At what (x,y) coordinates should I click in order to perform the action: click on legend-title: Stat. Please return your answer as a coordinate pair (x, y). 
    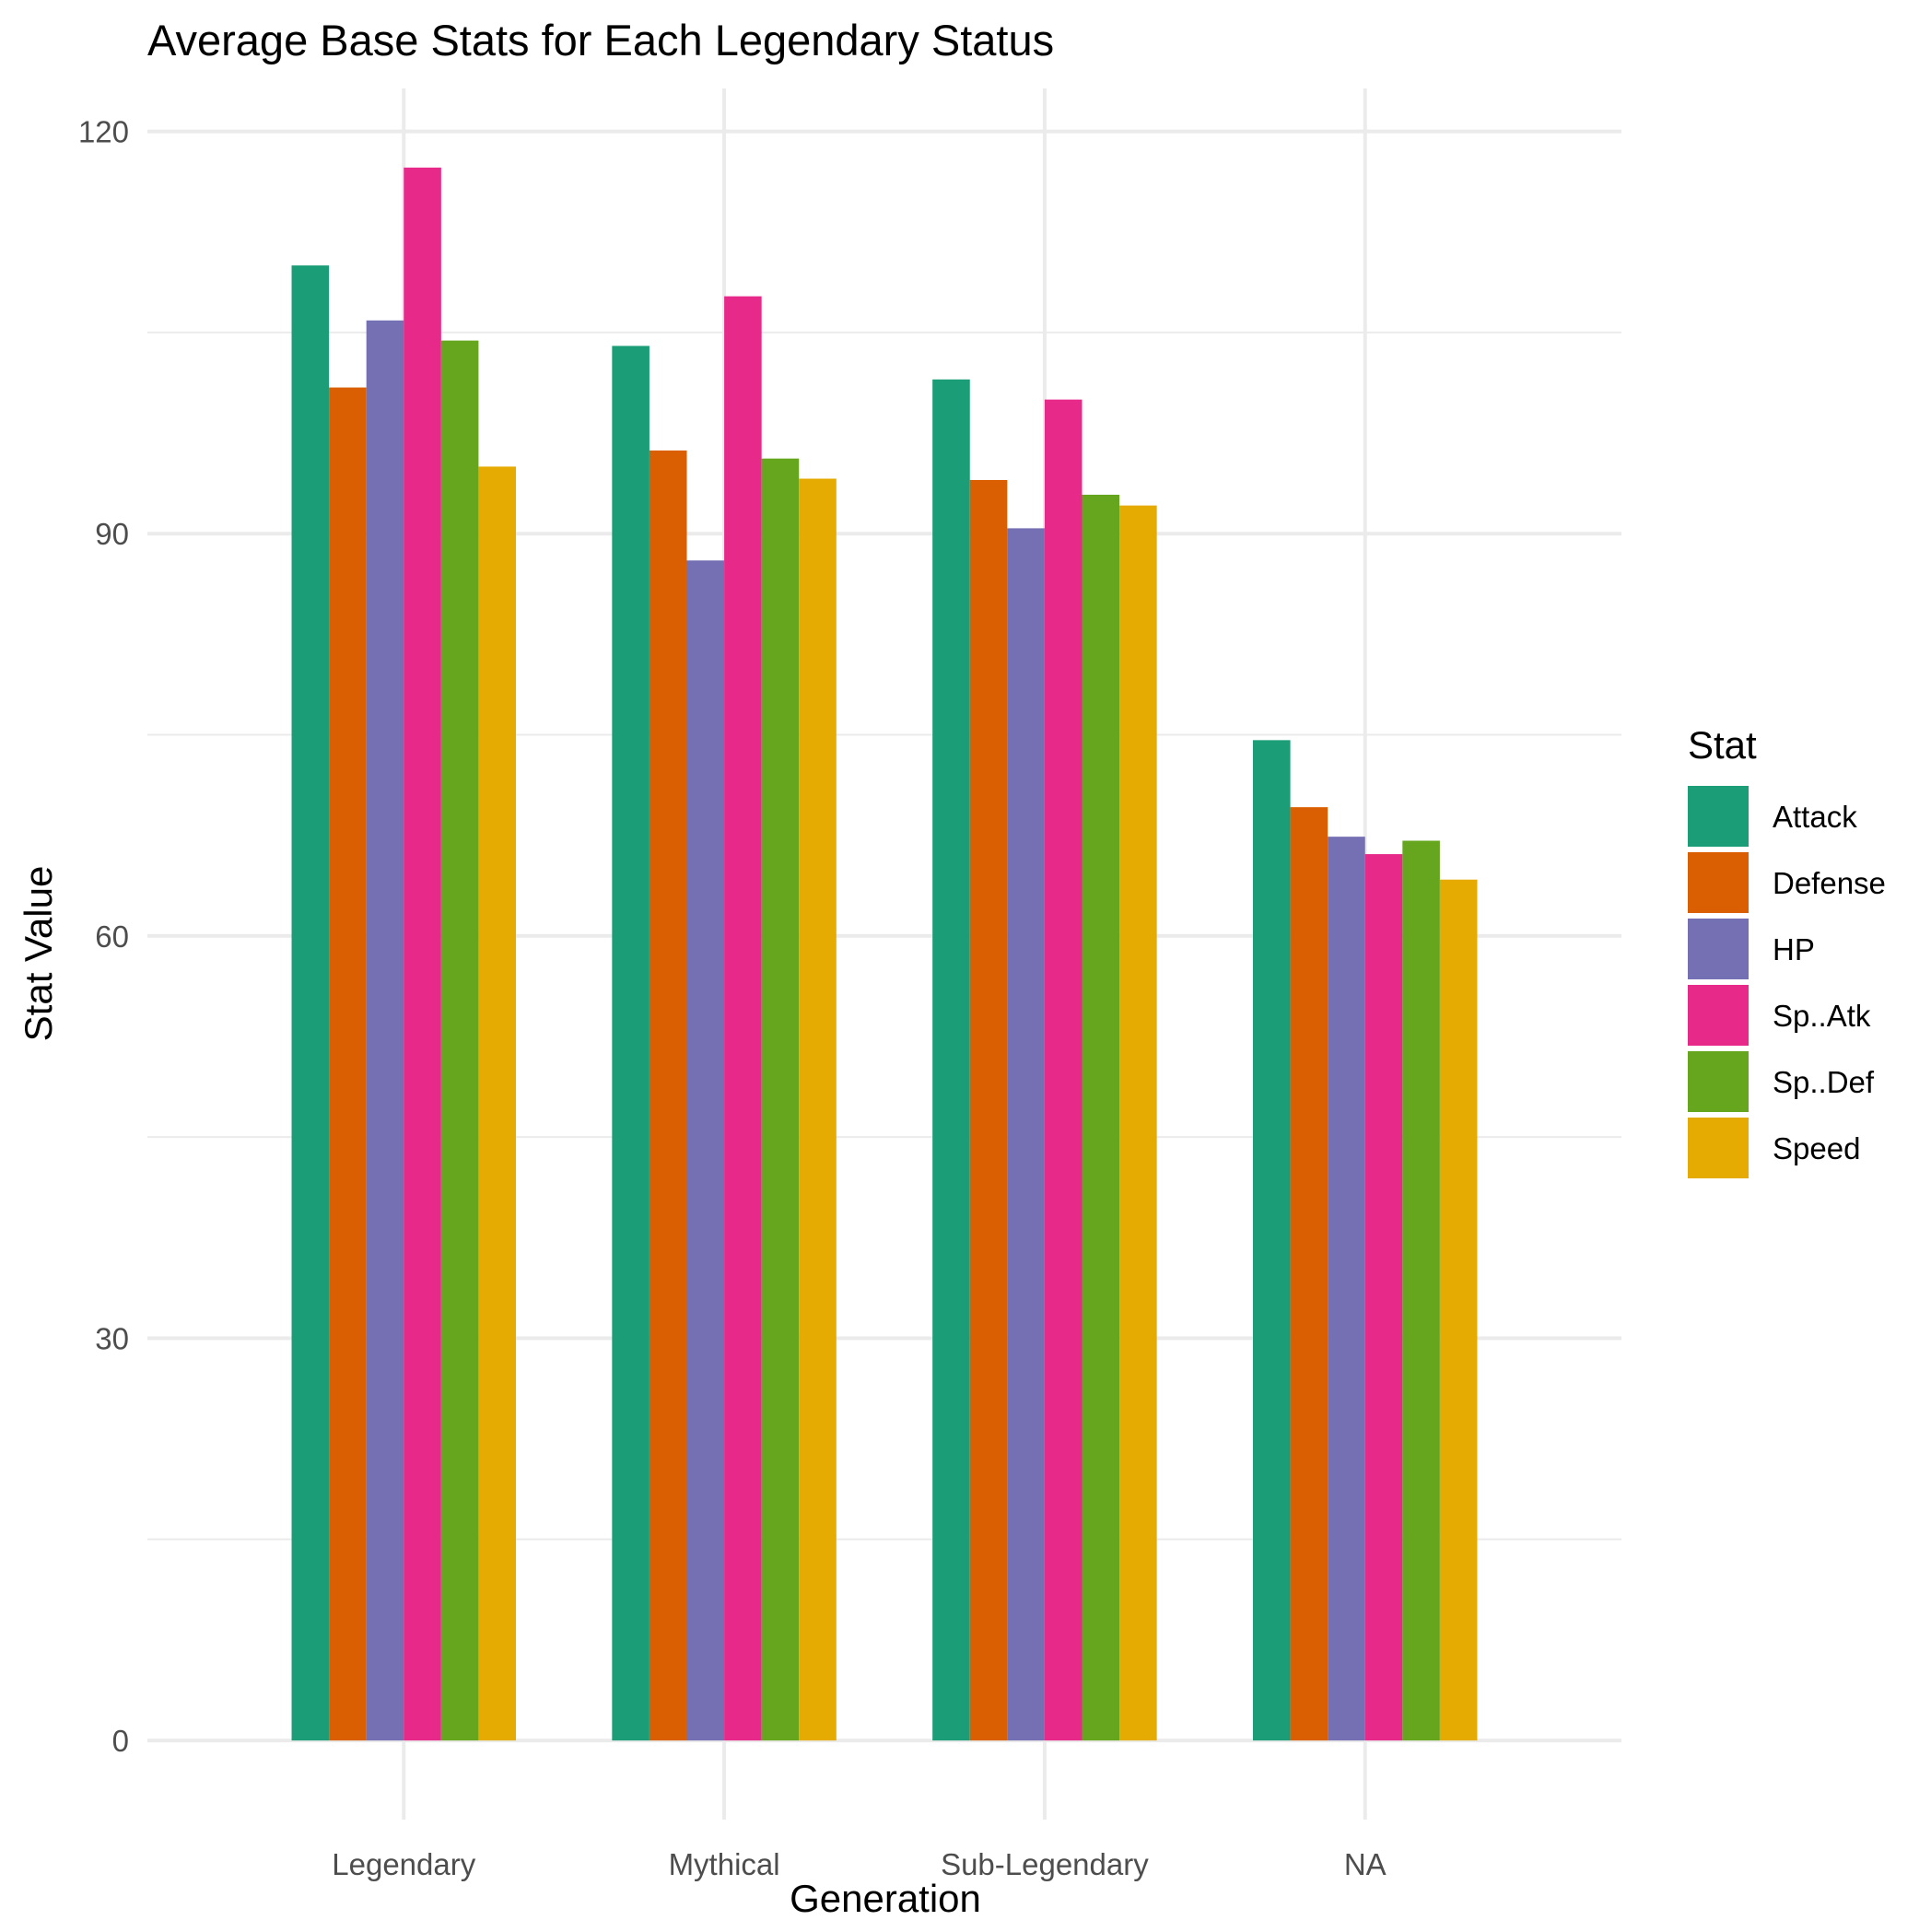
    Looking at the image, I should click on (1722, 745).